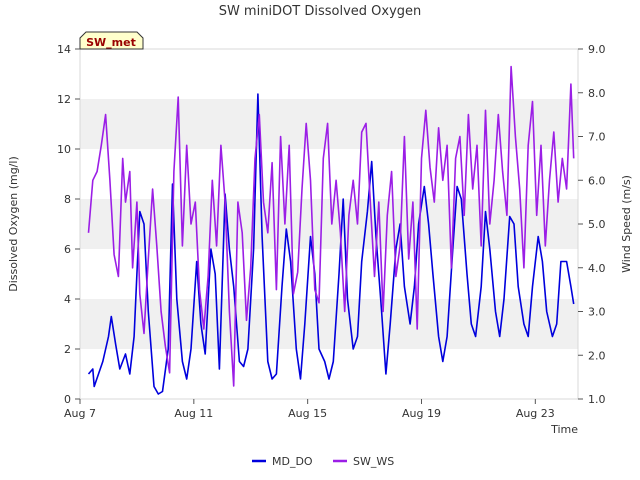 This screenshot has height=480, width=640. Describe the element at coordinates (597, 268) in the screenshot. I see `y2-tick-label: 4.0` at that location.